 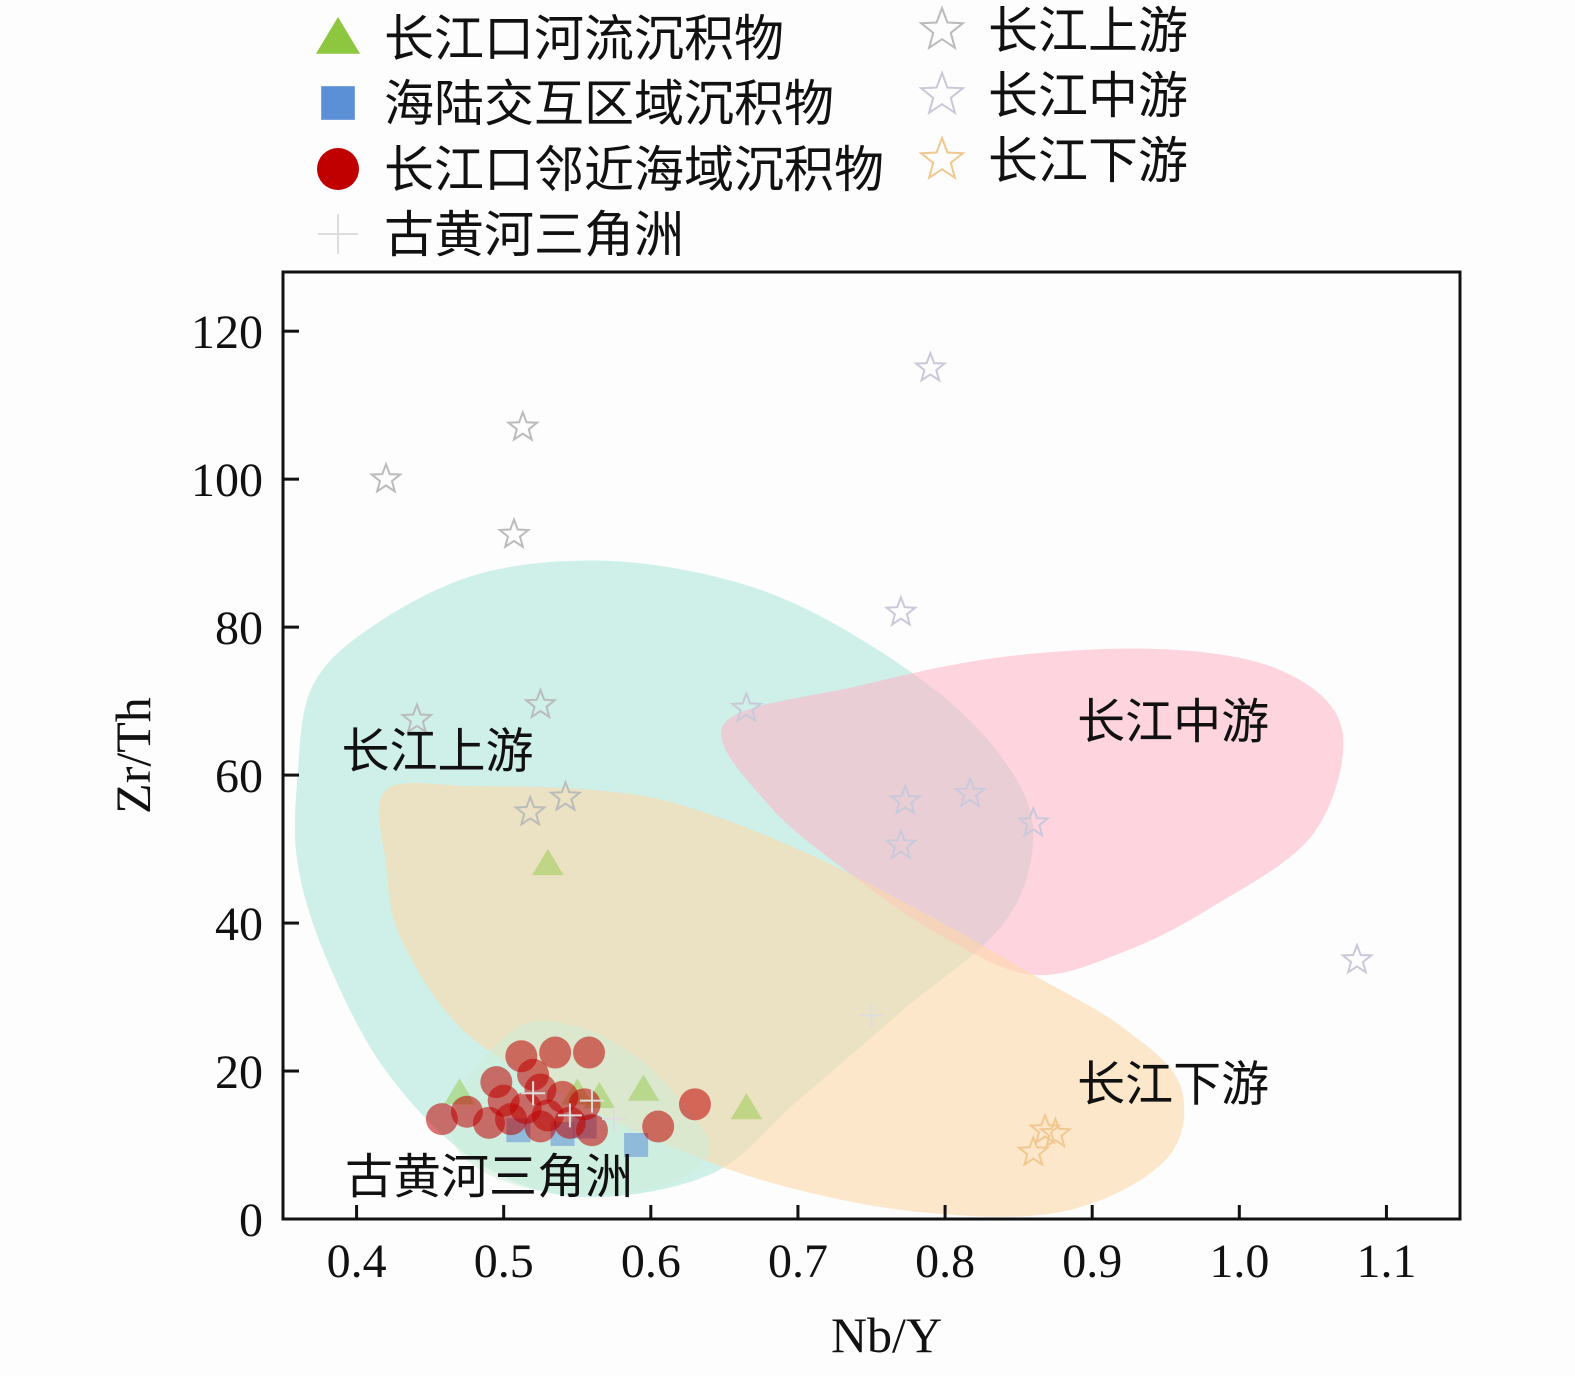 What do you see at coordinates (1092, 1261) in the screenshot?
I see `x-tick-label: 0.9` at bounding box center [1092, 1261].